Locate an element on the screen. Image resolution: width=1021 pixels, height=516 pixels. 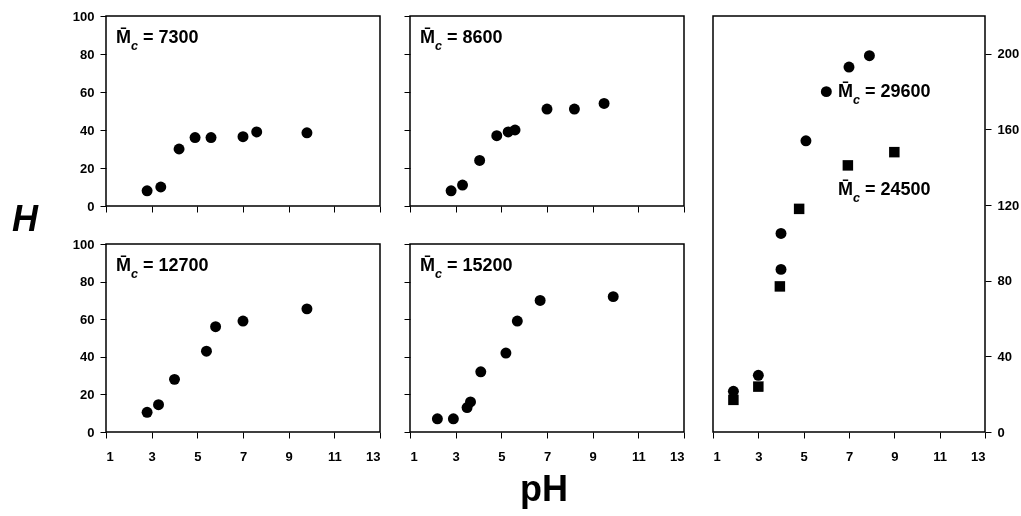
y2-tick-label: 80 is located at coordinates (1004, 281).